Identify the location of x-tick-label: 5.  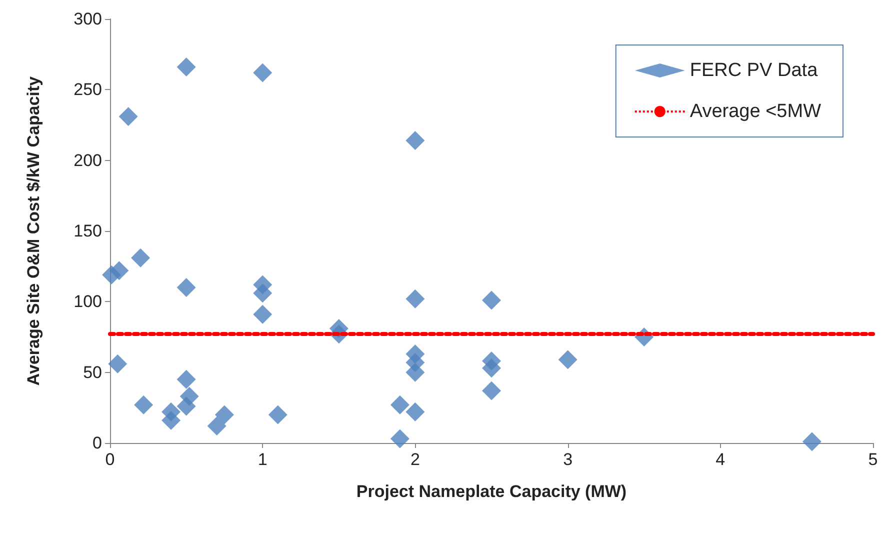
(873, 459).